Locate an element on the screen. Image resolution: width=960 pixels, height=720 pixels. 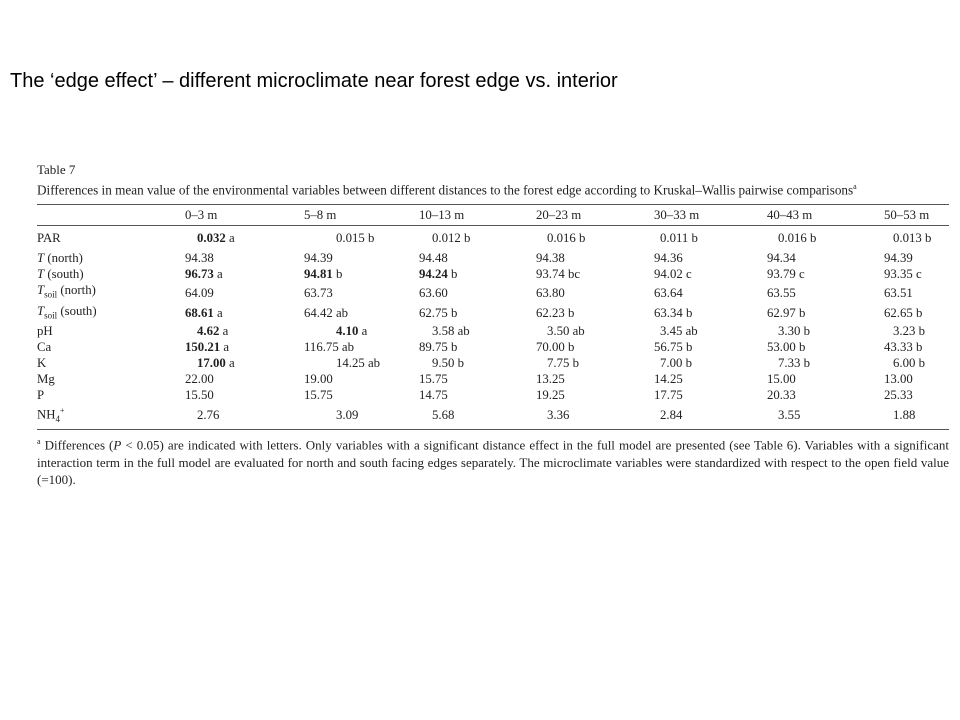
cell-value: 62.75 is located at coordinates (433, 313).